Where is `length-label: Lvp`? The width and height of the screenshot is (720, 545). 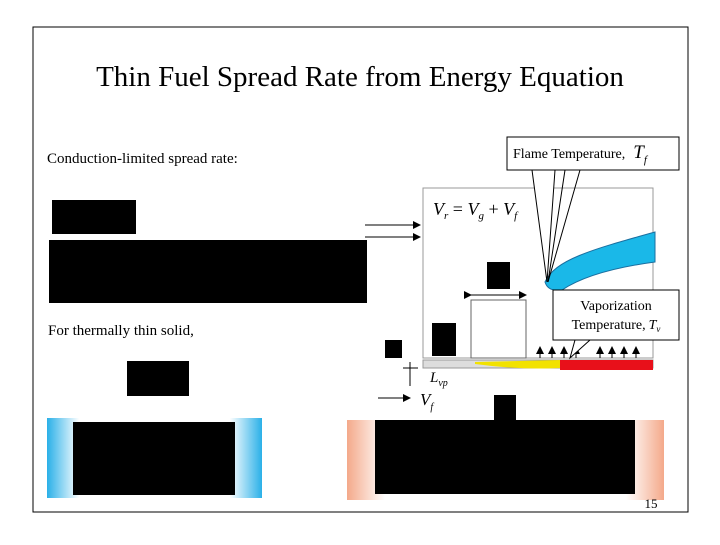
length-label: Lvp is located at coordinates (438, 379).